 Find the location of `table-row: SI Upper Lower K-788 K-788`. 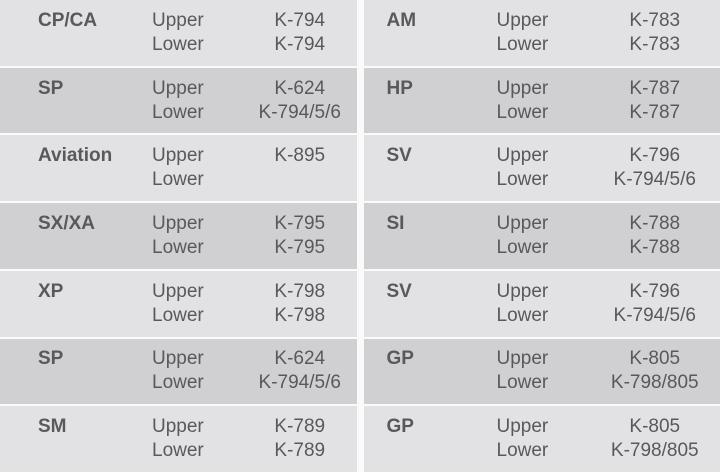

table-row: SI Upper Lower K-788 K-788 is located at coordinates (541, 236).